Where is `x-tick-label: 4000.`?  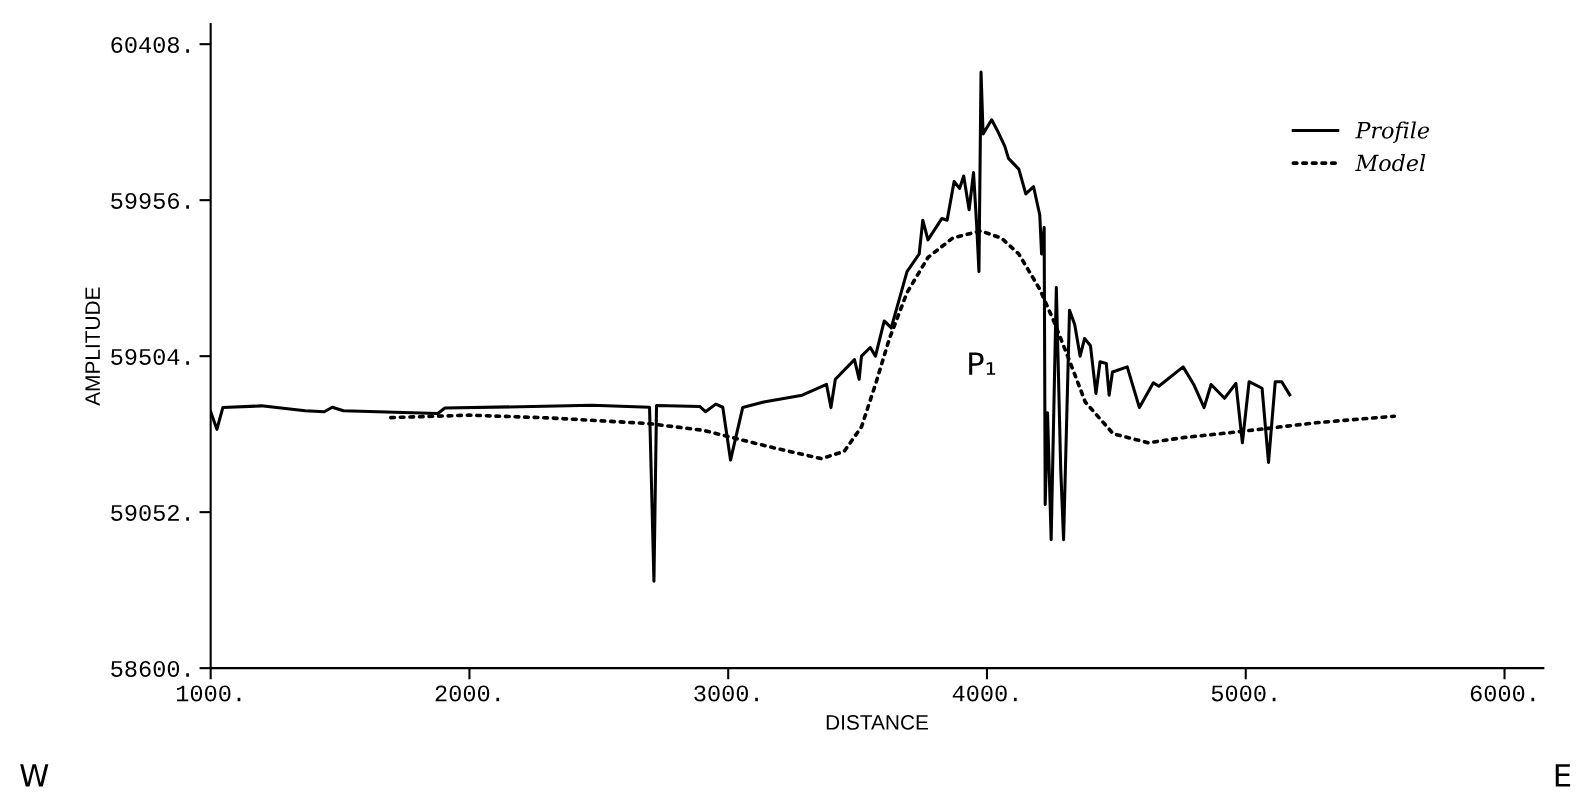 x-tick-label: 4000. is located at coordinates (984, 693).